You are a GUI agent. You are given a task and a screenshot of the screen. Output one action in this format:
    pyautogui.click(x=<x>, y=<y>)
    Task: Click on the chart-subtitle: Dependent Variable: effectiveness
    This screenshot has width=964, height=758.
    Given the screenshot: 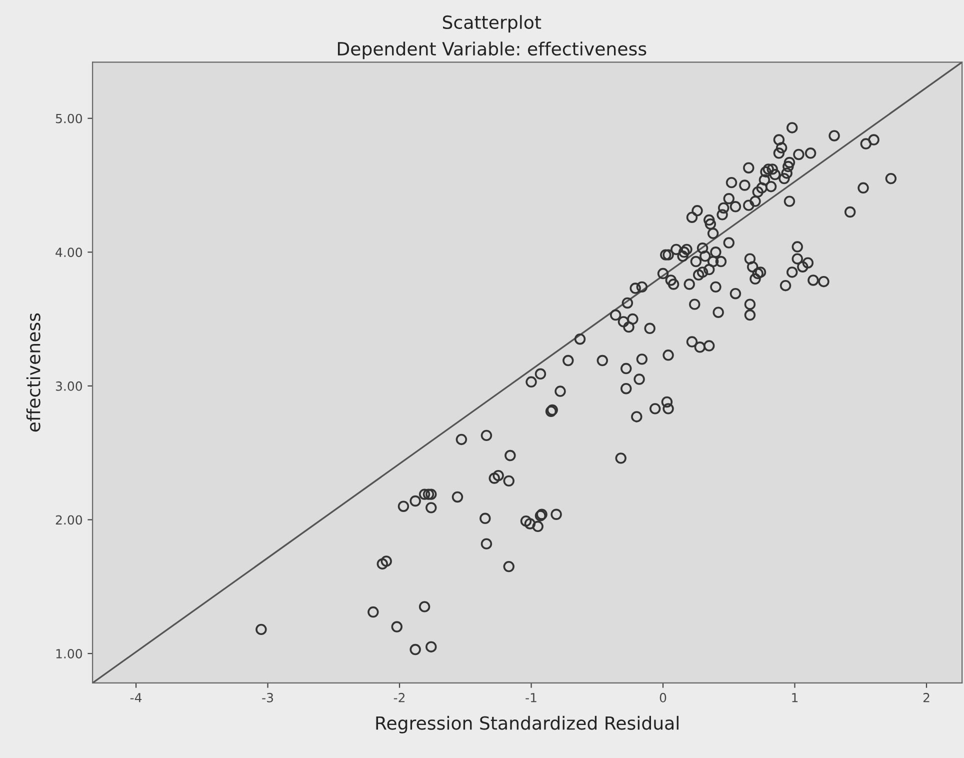 What is the action you would take?
    pyautogui.click(x=492, y=51)
    